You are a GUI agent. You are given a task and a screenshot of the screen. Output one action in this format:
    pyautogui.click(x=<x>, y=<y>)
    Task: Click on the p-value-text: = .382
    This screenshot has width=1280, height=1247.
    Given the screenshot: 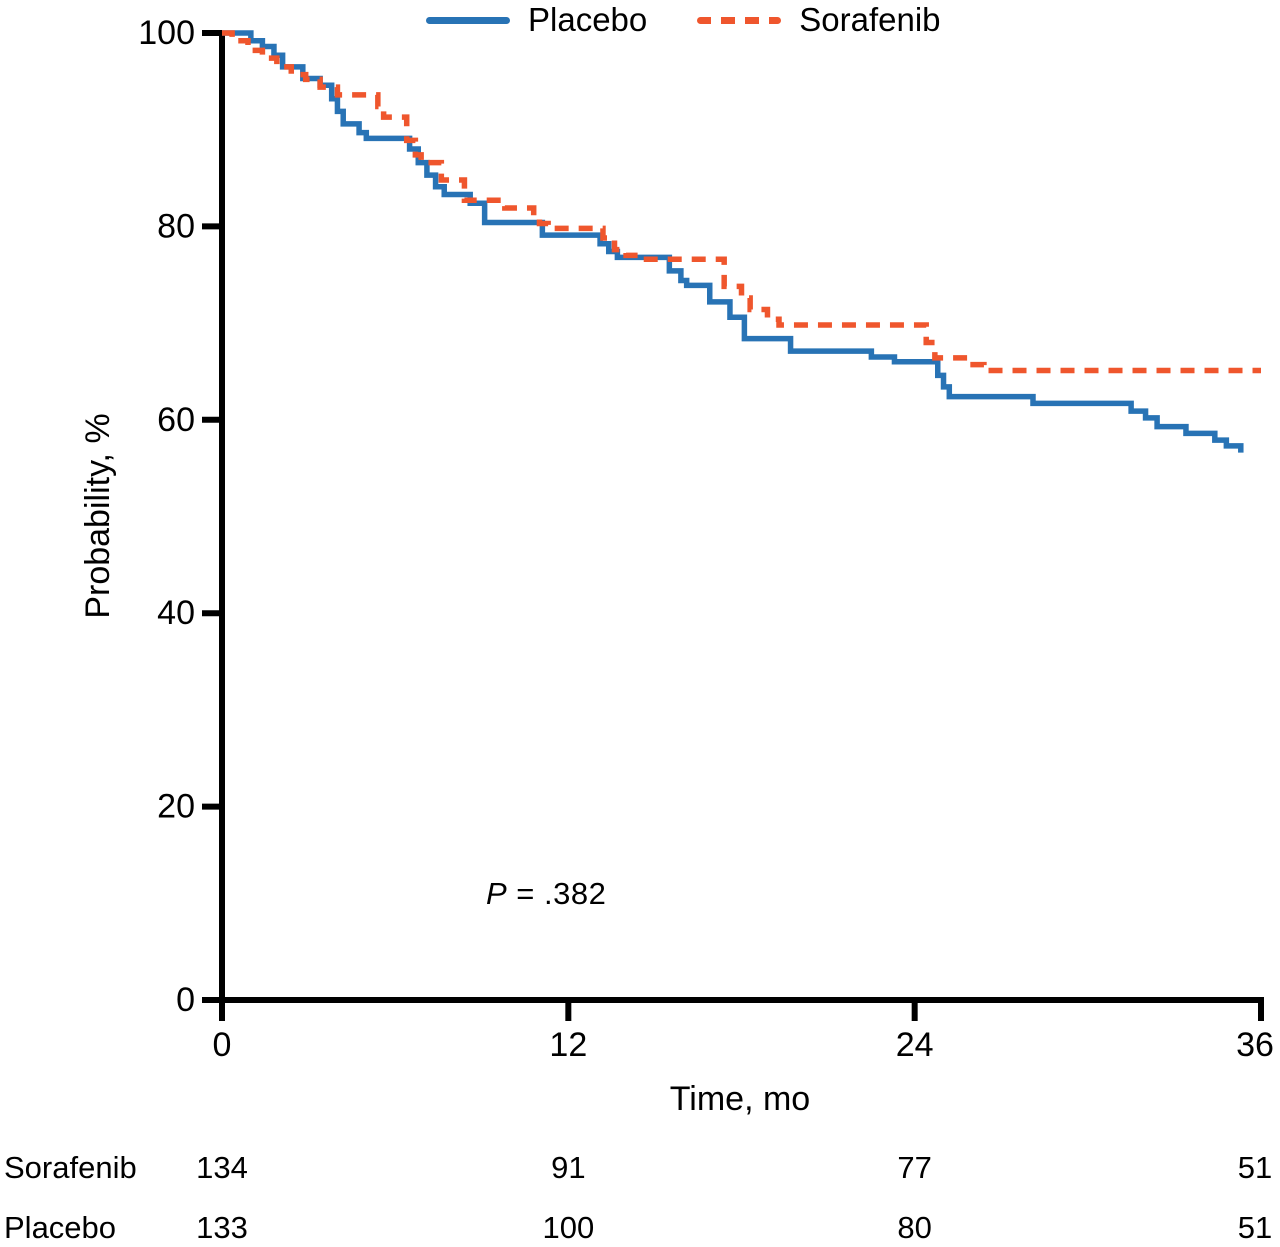 What is the action you would take?
    pyautogui.click(x=557, y=893)
    